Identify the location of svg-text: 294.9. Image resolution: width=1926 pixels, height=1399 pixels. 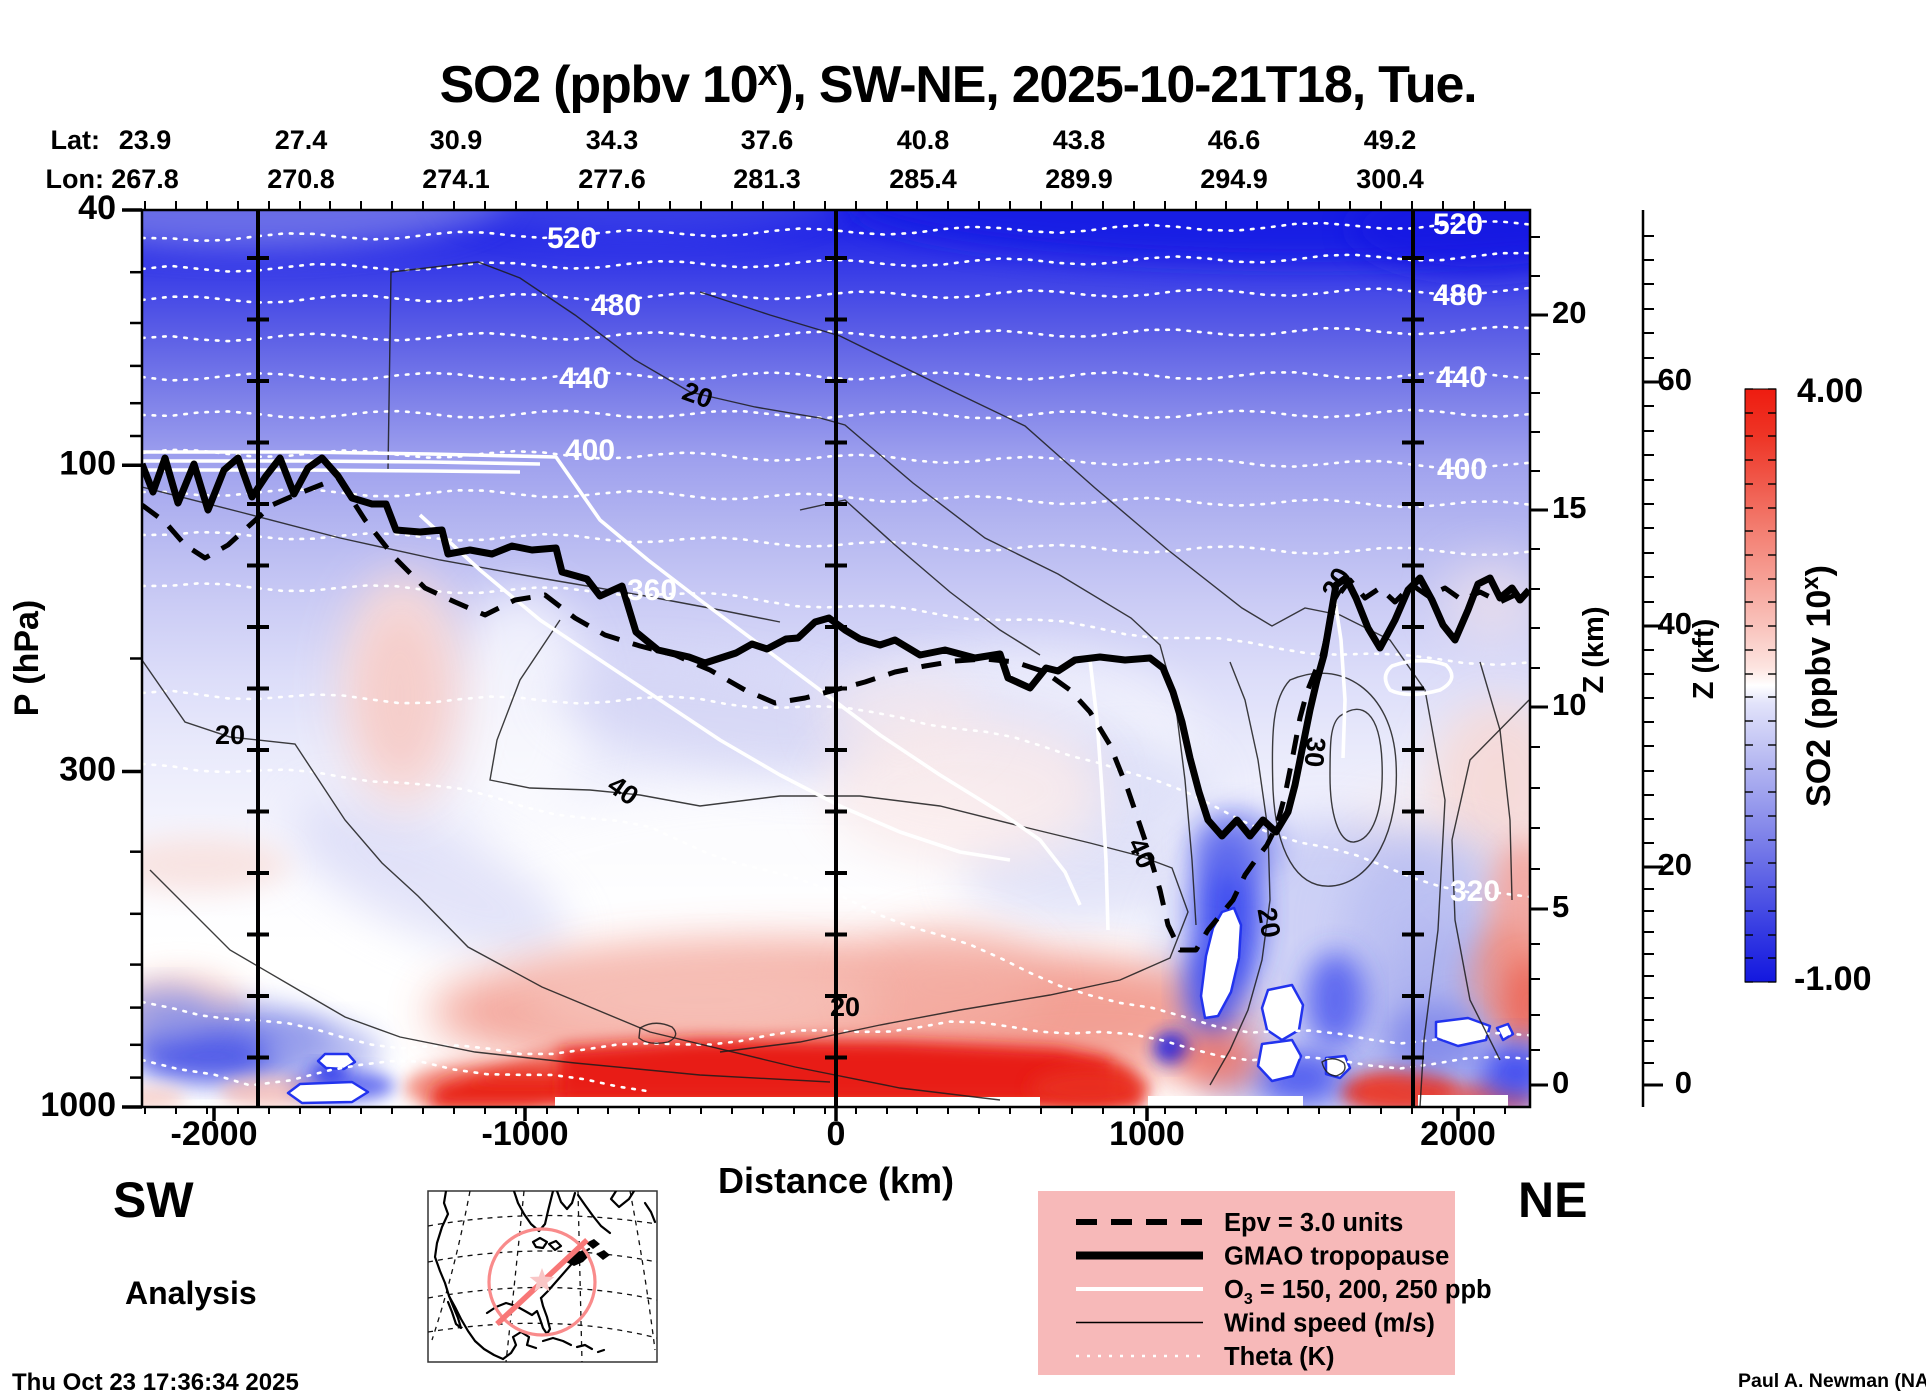
(1234, 179).